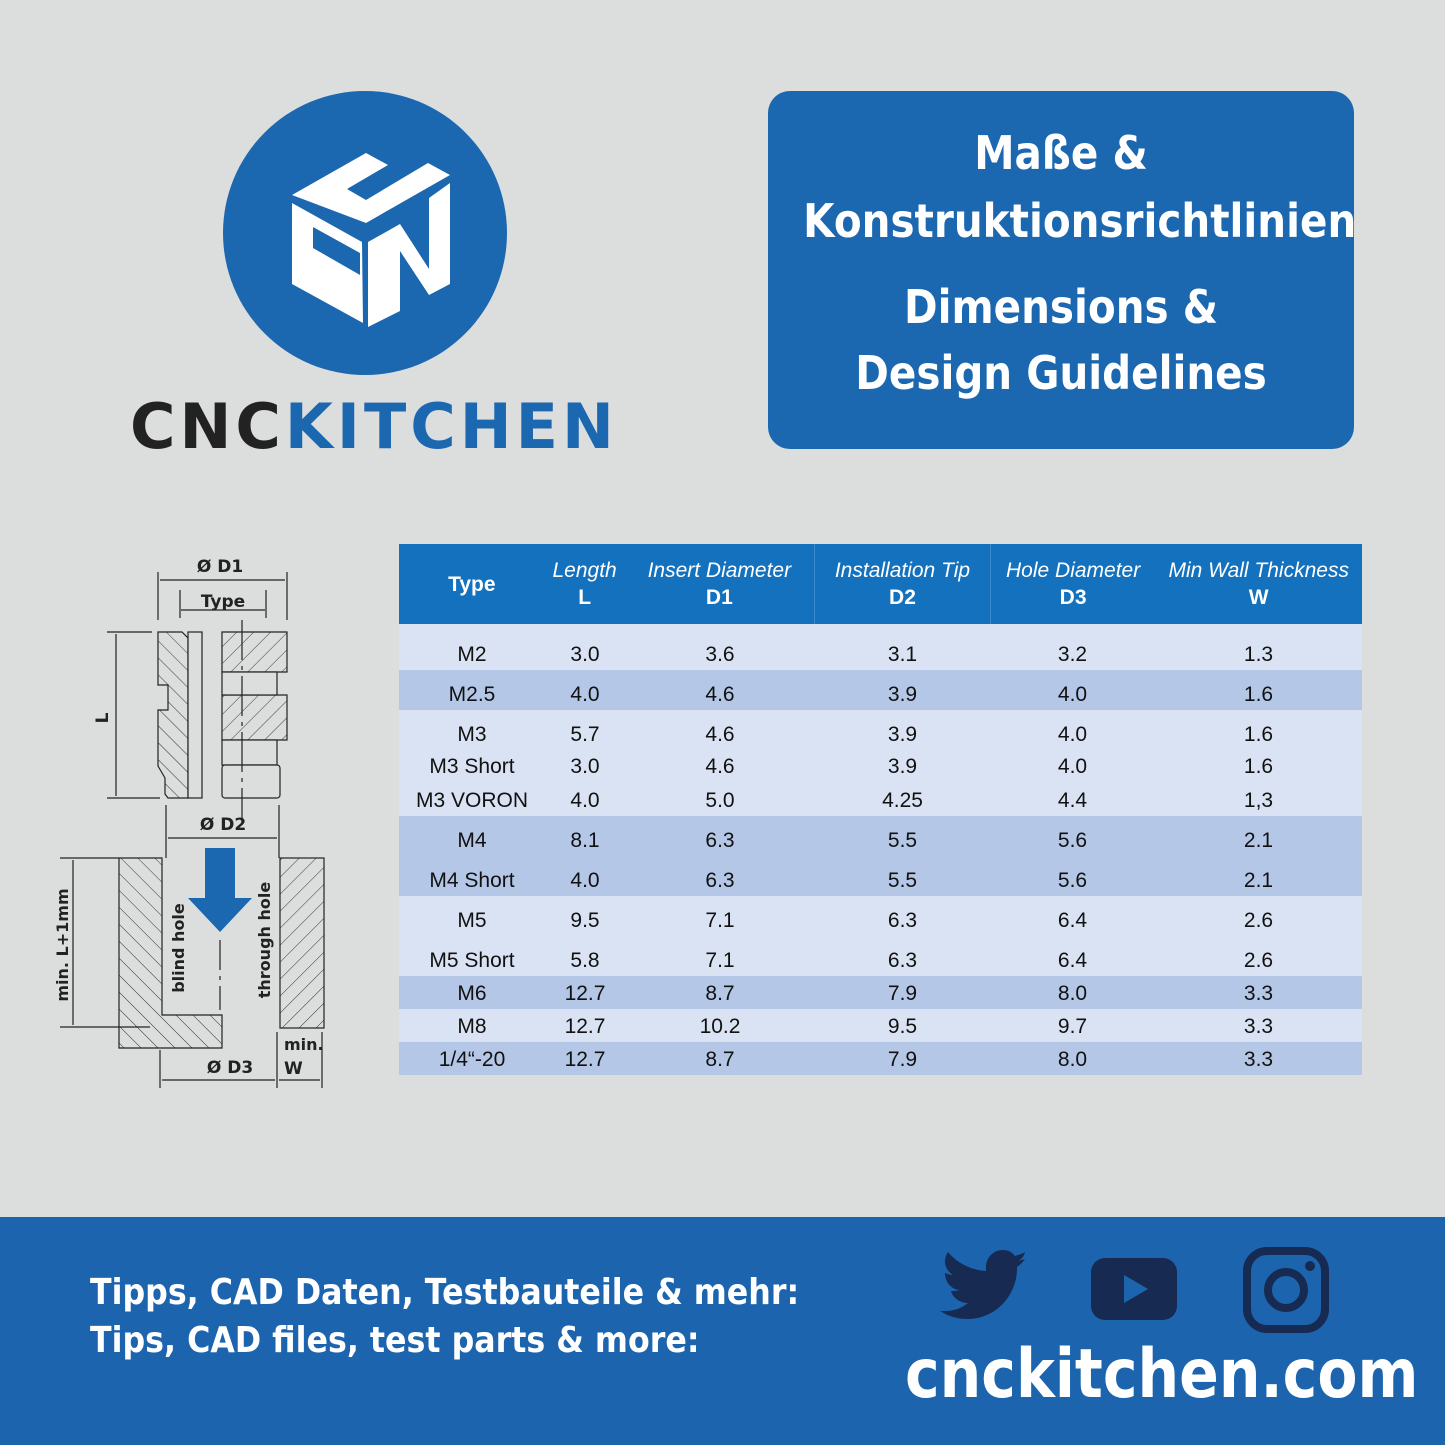 Image resolution: width=1445 pixels, height=1445 pixels. What do you see at coordinates (984, 1289) in the screenshot?
I see `twitter-icon` at bounding box center [984, 1289].